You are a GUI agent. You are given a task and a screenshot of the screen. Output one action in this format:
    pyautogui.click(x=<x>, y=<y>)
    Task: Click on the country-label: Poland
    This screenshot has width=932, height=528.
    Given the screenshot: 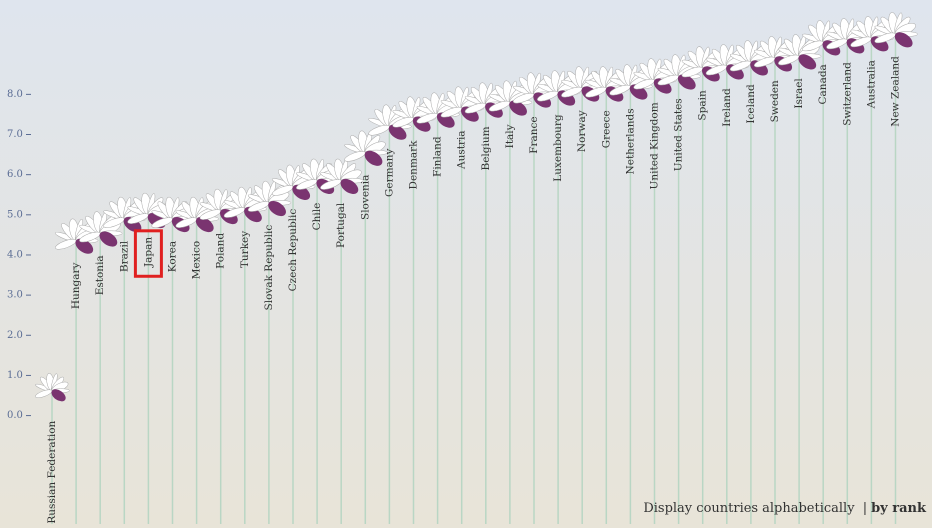 What is the action you would take?
    pyautogui.click(x=221, y=251)
    